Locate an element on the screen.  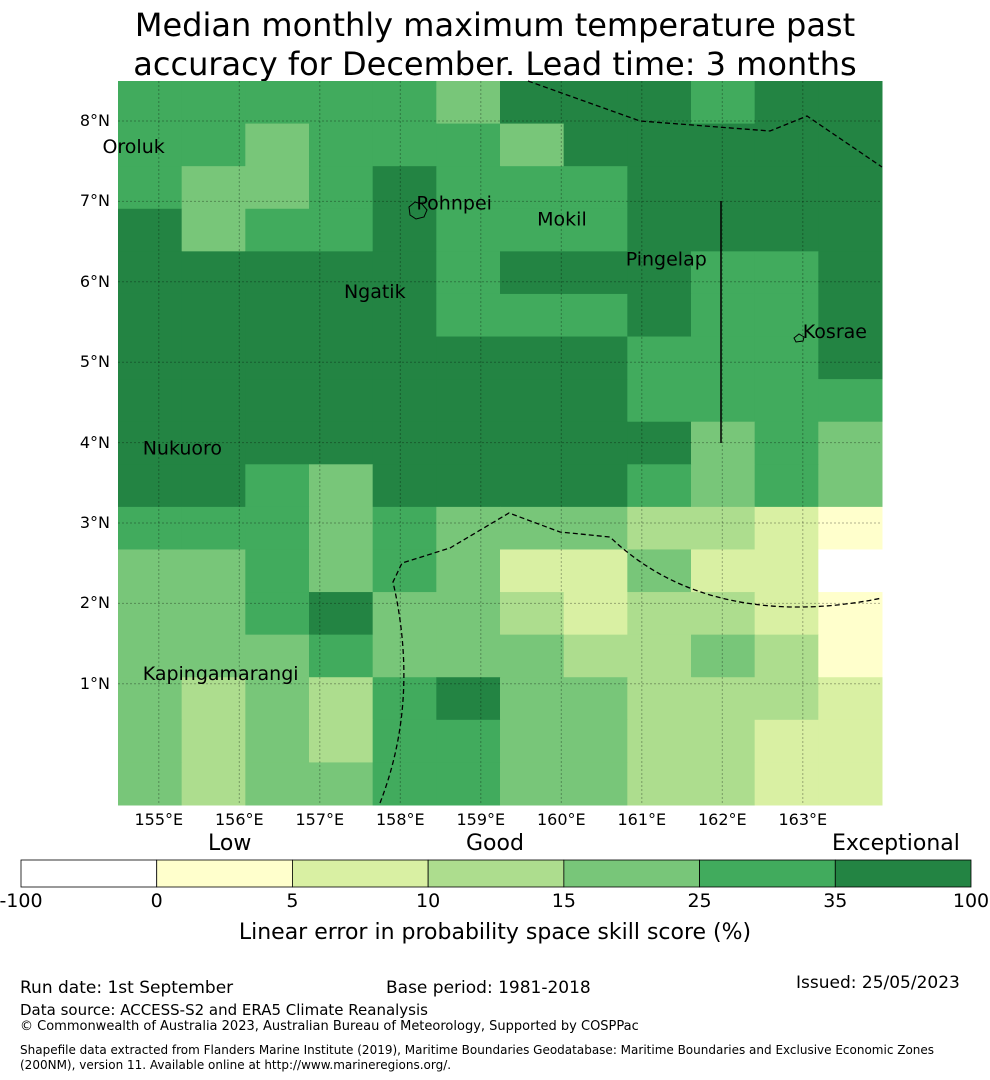
longitude-tick-label: 161°E is located at coordinates (642, 819).